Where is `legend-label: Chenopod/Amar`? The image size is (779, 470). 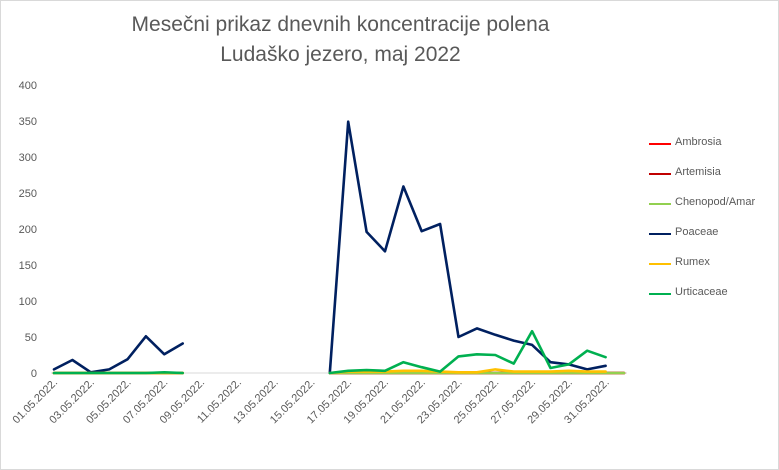 legend-label: Chenopod/Amar is located at coordinates (715, 202).